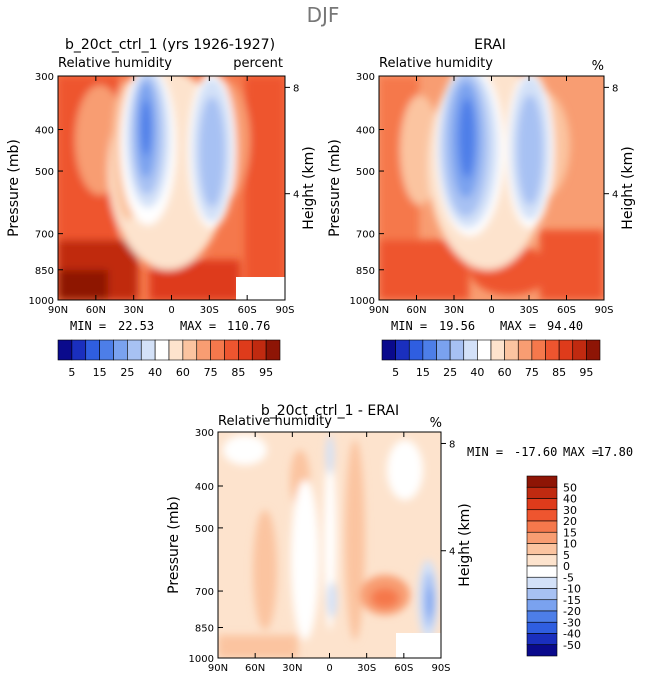  What do you see at coordinates (570, 544) in the screenshot?
I see `colorbar-label: 10` at bounding box center [570, 544].